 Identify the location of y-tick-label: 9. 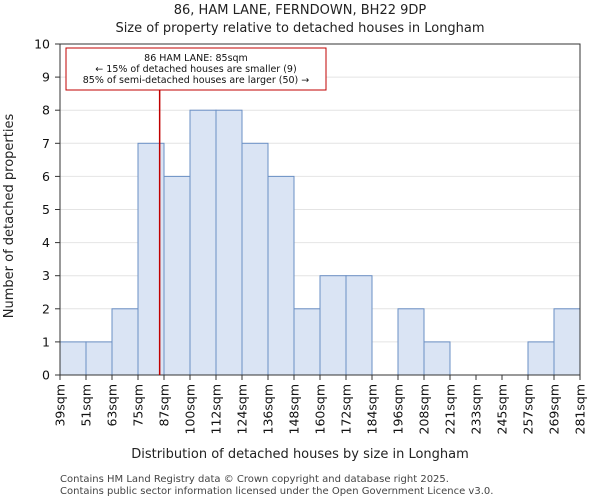
(46, 77).